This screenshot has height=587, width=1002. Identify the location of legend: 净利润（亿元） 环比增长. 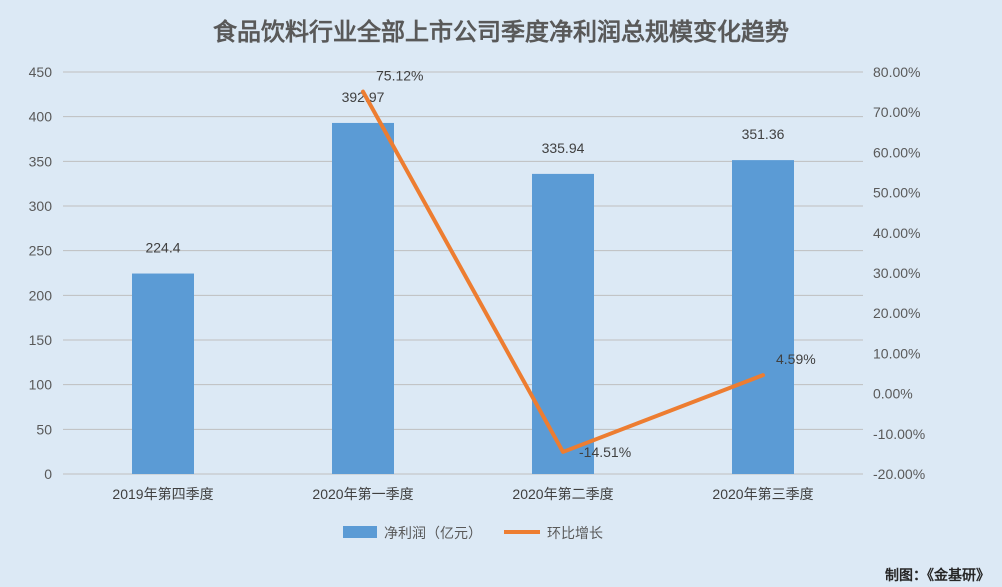
(473, 533).